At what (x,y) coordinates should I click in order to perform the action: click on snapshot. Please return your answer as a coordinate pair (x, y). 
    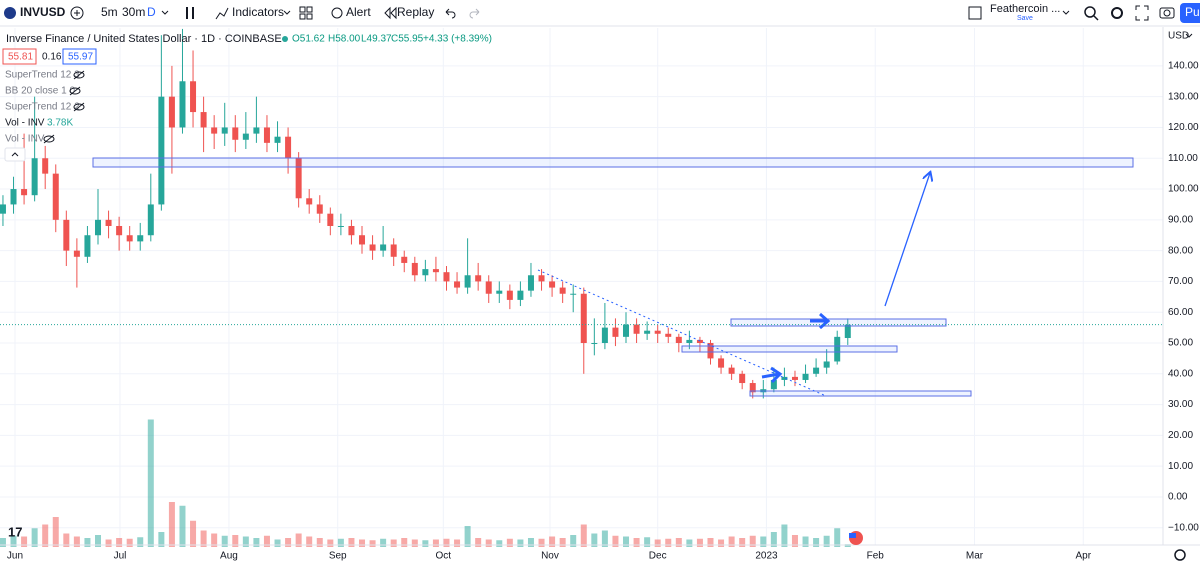
    Looking at the image, I should click on (1167, 13).